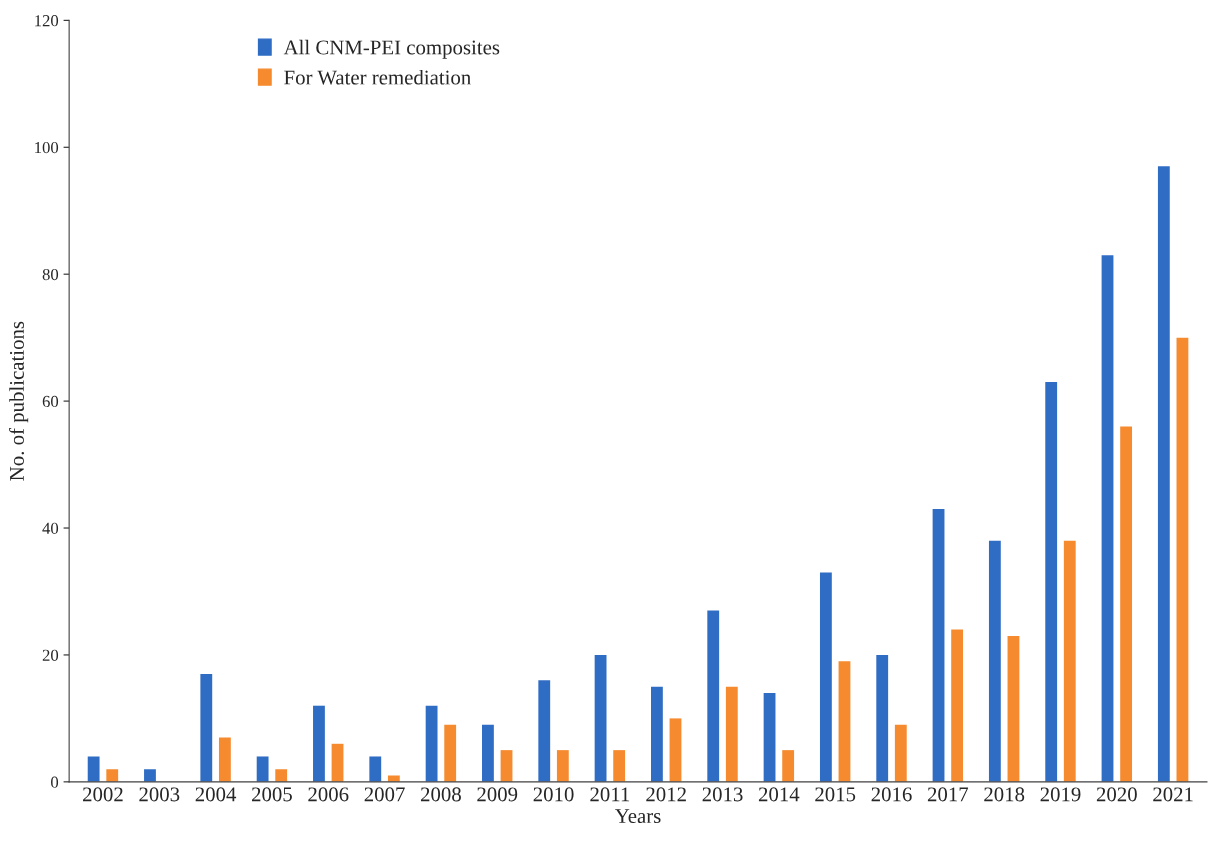 The width and height of the screenshot is (1213, 848). I want to click on x-tick-label: 2017, so click(948, 794).